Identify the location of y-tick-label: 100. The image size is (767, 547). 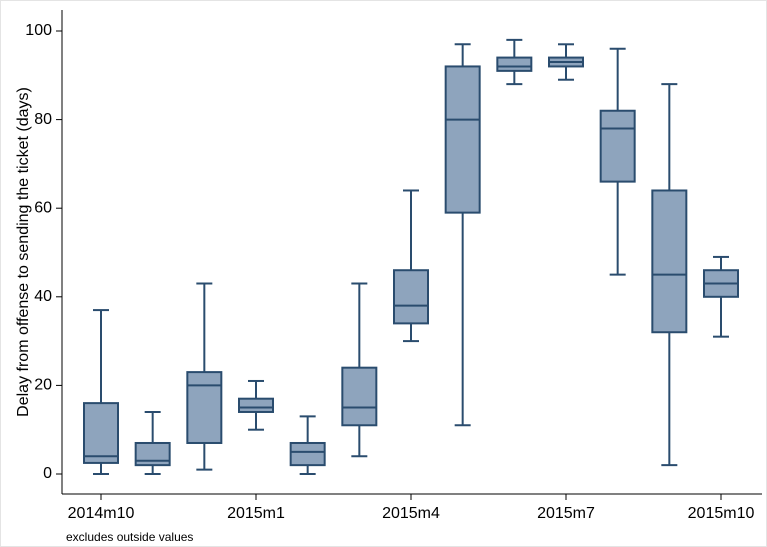
(38, 30).